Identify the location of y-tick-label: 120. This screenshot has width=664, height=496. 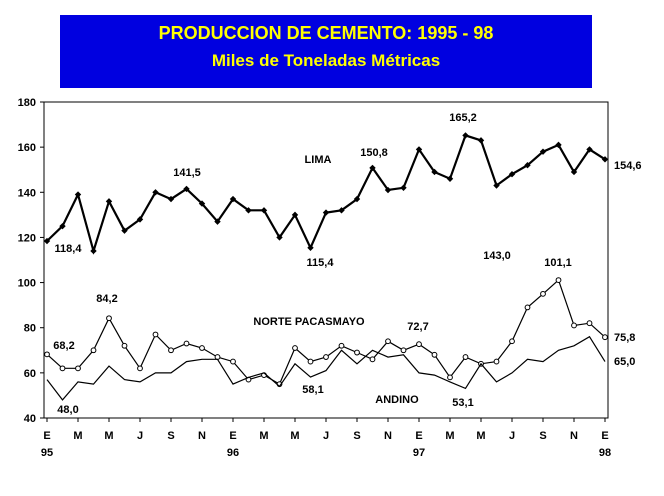
(27, 238).